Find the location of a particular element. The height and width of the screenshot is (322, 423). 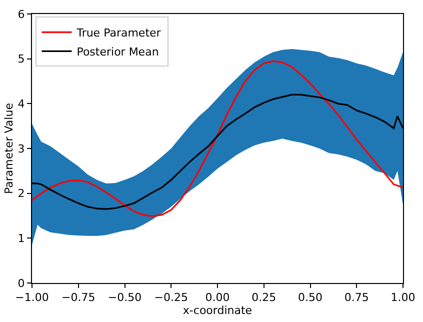

y-tick-label: 5 is located at coordinates (21, 59).